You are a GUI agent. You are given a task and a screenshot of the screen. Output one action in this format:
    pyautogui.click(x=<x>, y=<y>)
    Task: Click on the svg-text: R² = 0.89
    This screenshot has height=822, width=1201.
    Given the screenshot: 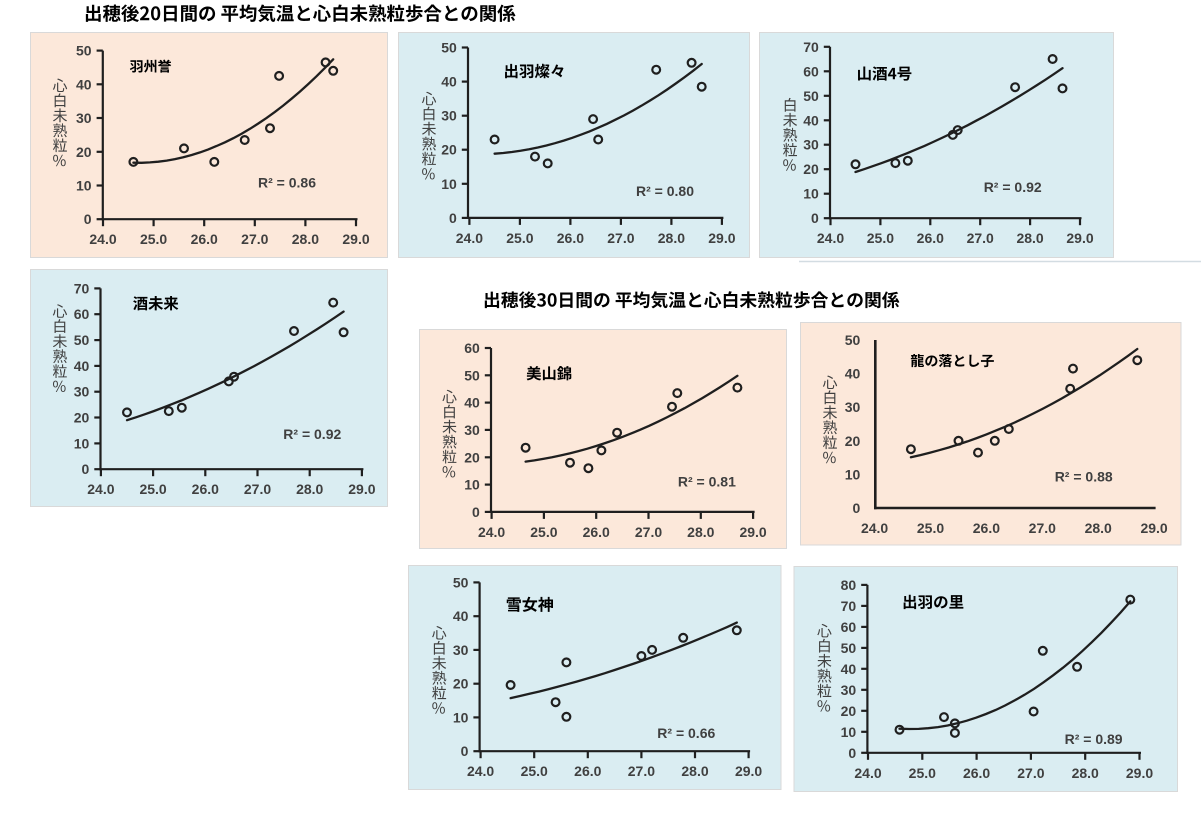 What is the action you would take?
    pyautogui.click(x=1094, y=739)
    